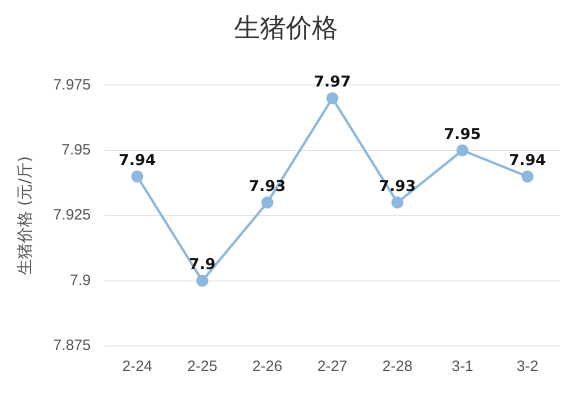  I want to click on y-axis-title: 生猪价格 (元/斤), so click(24, 216).